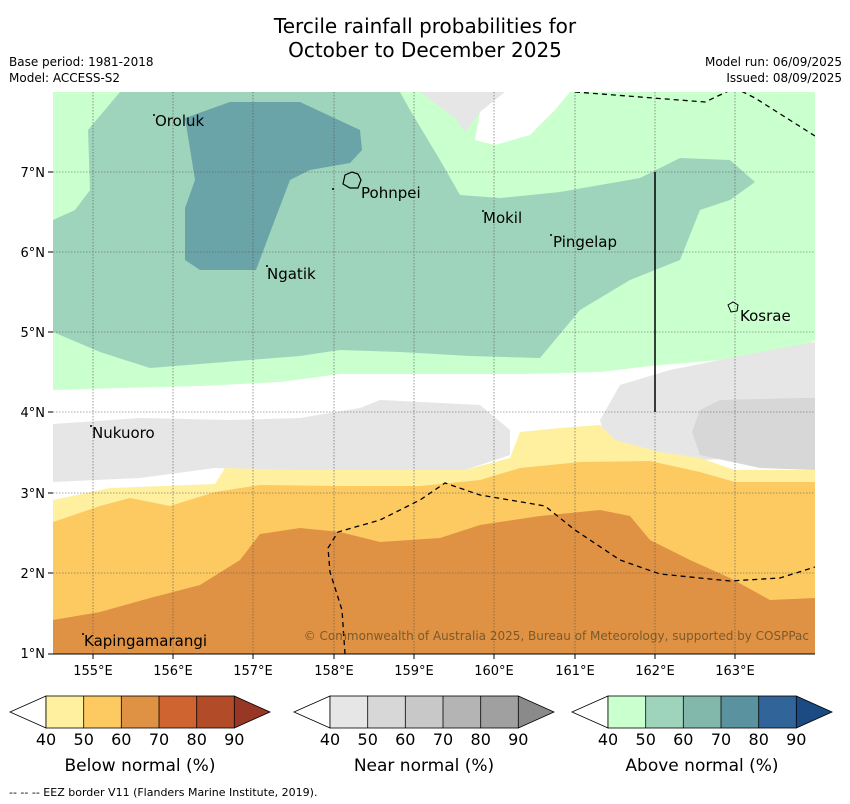 This screenshot has height=804, width=850. I want to click on below-tick-40: 40, so click(46, 739).